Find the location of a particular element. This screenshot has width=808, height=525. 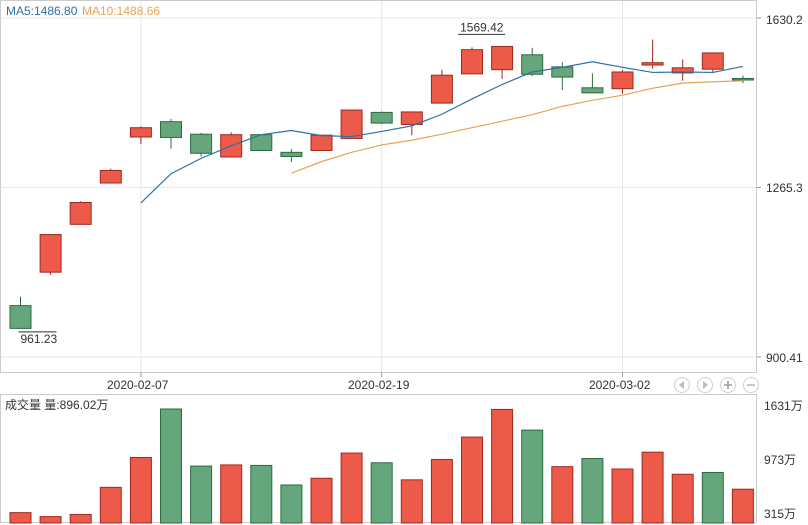

volume-tick-bottom: 315万 is located at coordinates (780, 514).